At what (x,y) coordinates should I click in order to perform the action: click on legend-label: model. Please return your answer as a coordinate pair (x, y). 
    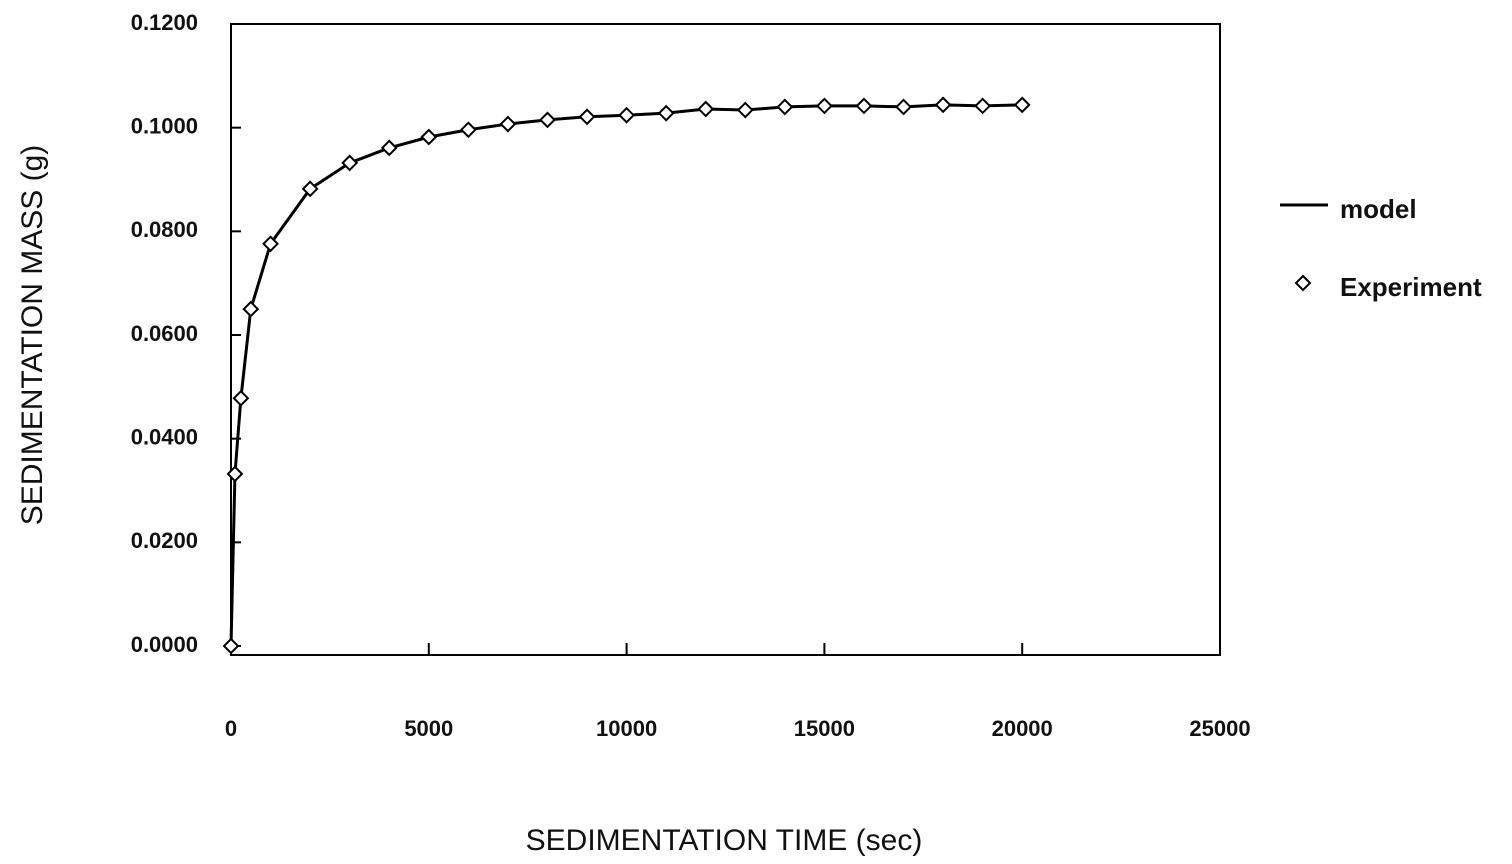
    Looking at the image, I should click on (1378, 209).